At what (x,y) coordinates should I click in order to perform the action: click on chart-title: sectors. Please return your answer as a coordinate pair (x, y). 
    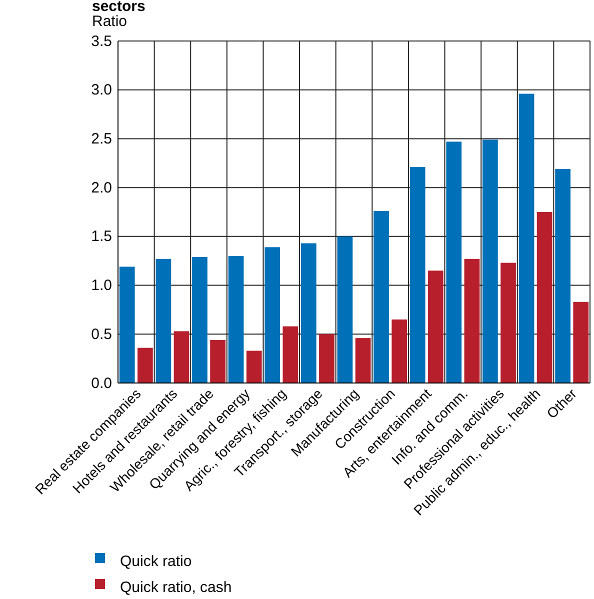
    Looking at the image, I should click on (119, 7).